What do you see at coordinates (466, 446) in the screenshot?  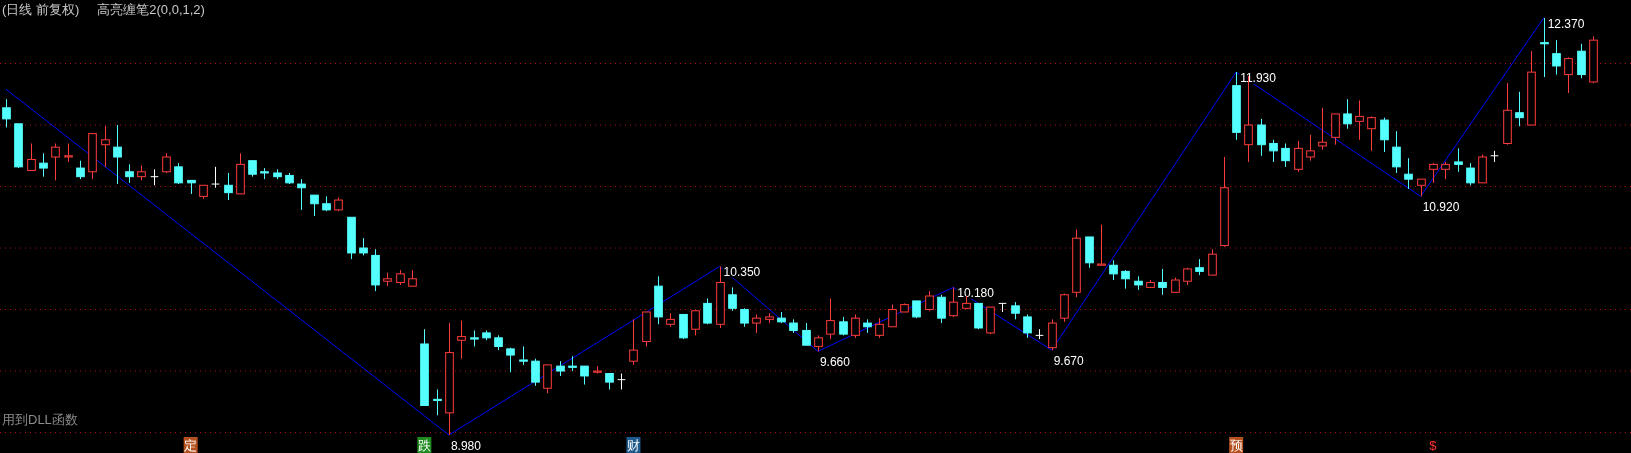 I see `data-label: 8.980` at bounding box center [466, 446].